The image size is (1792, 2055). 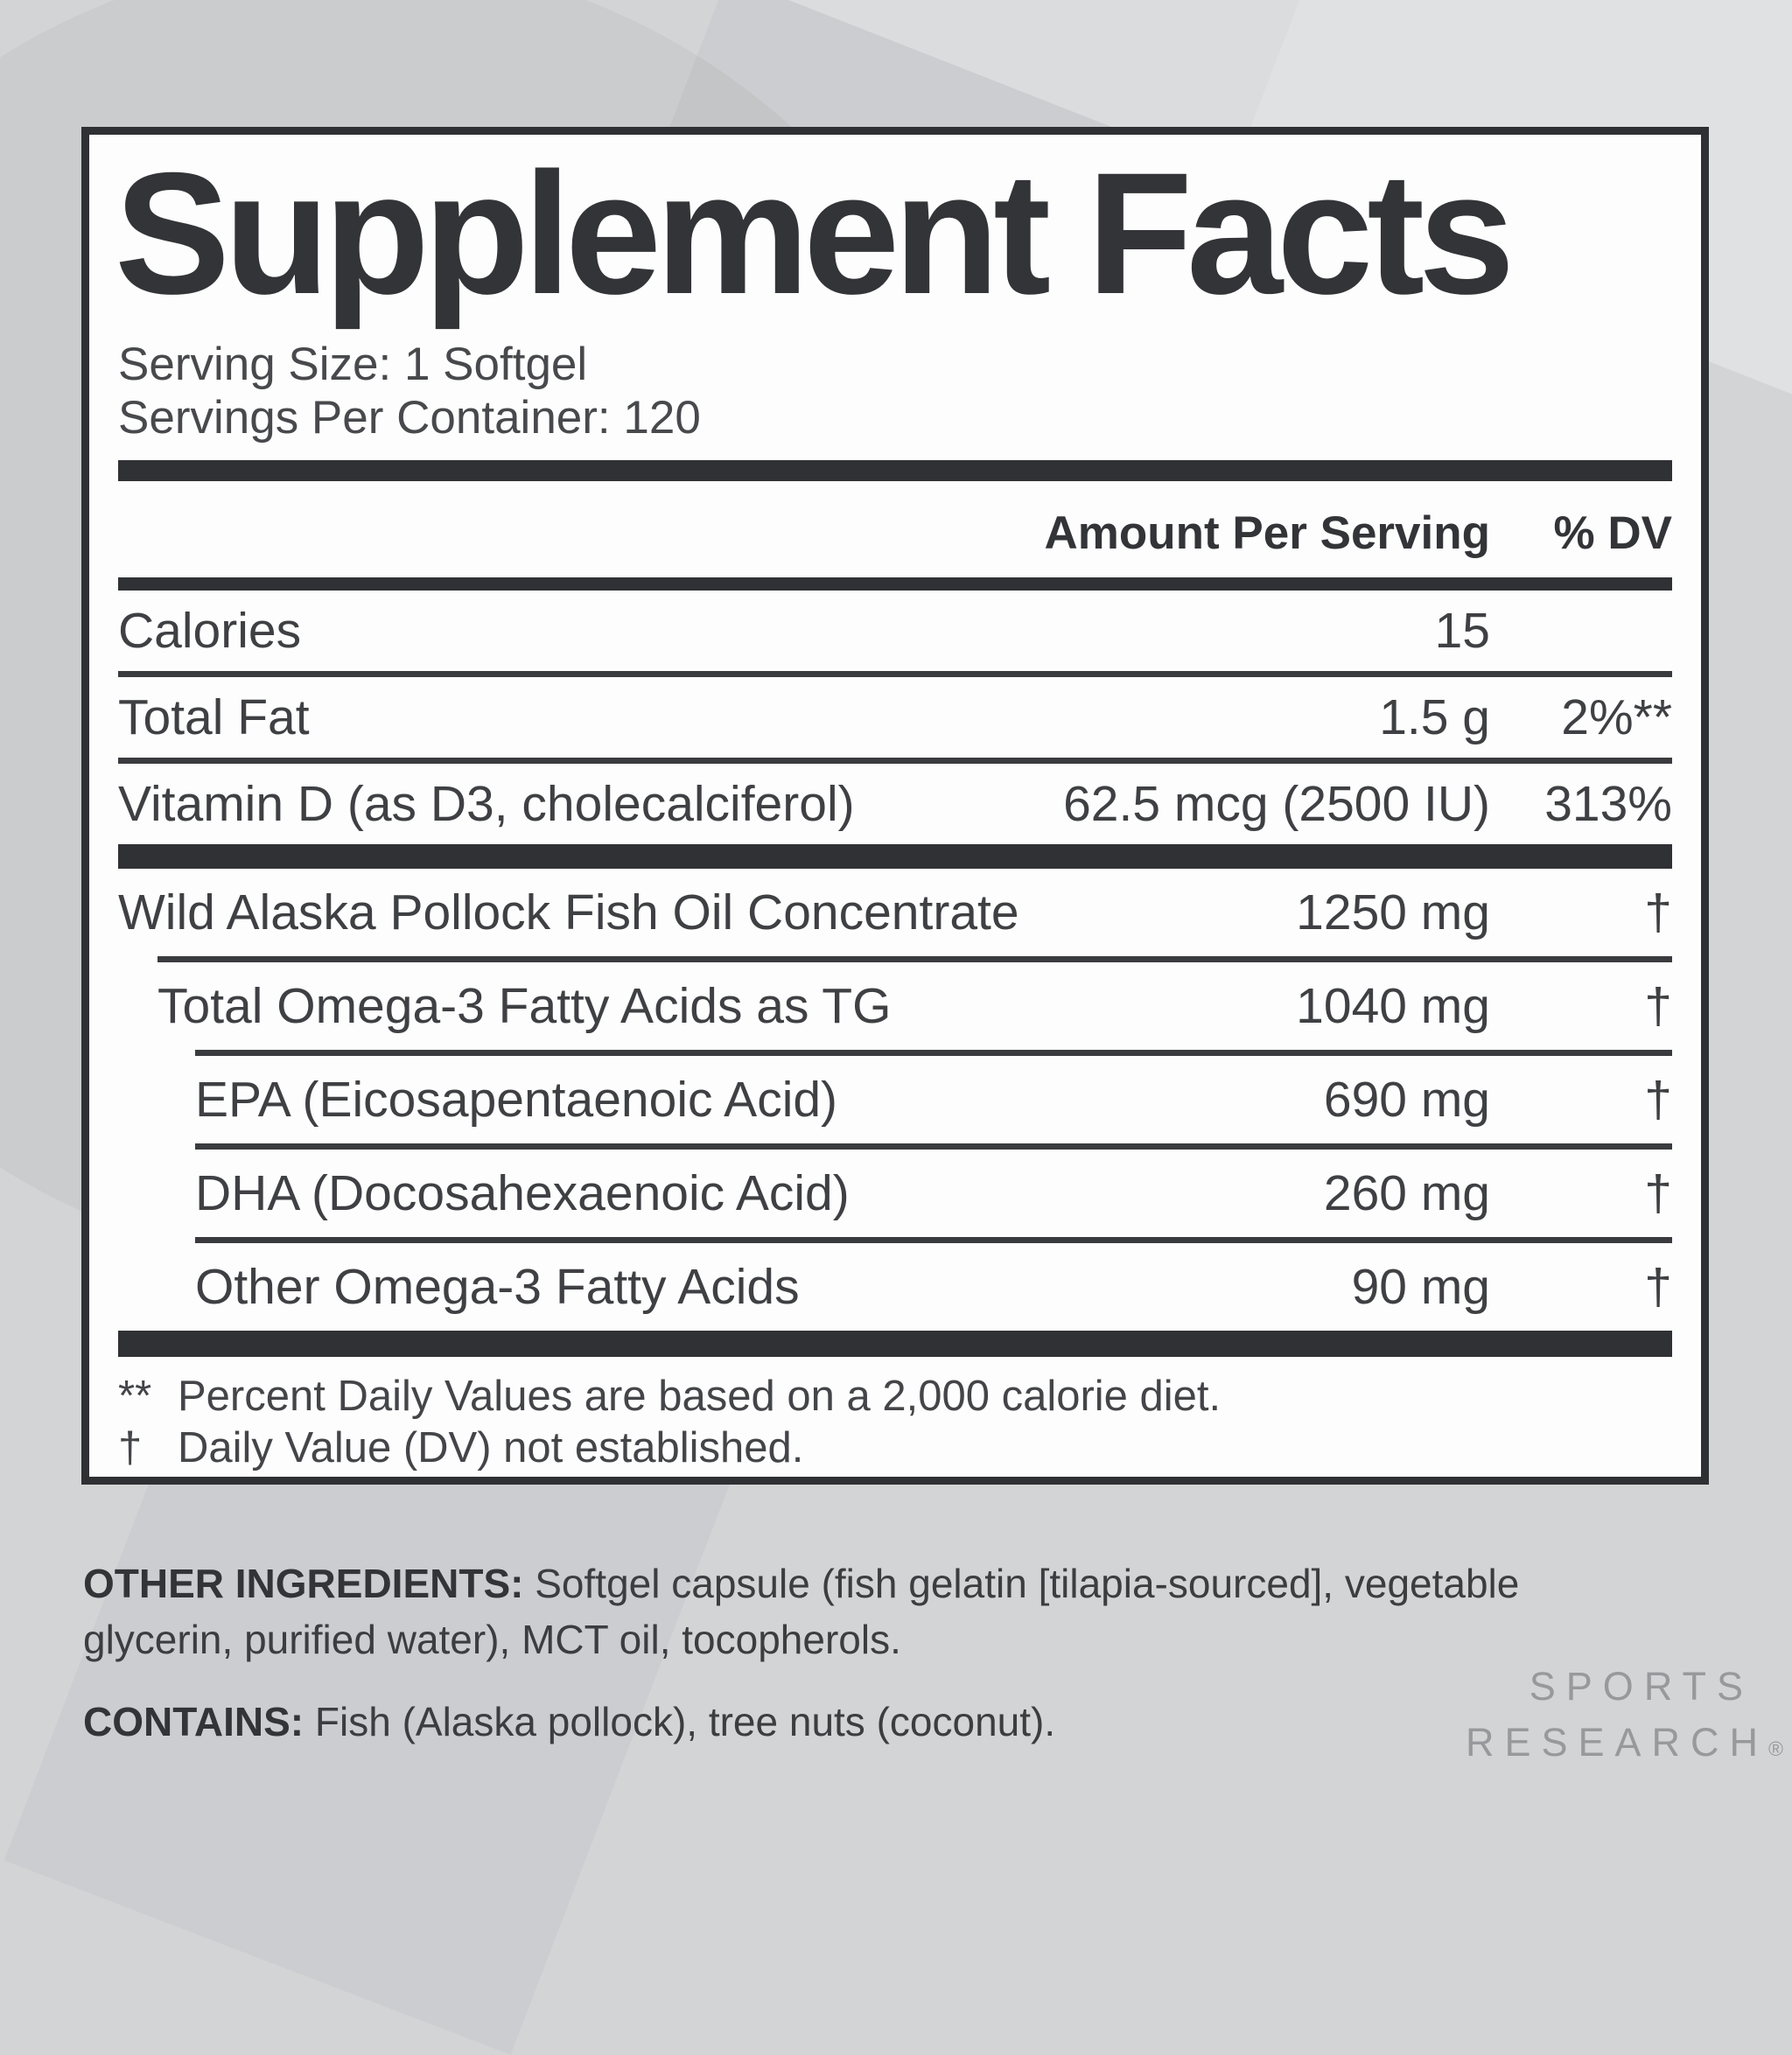 I want to click on thick-rule-top, so click(x=895, y=470).